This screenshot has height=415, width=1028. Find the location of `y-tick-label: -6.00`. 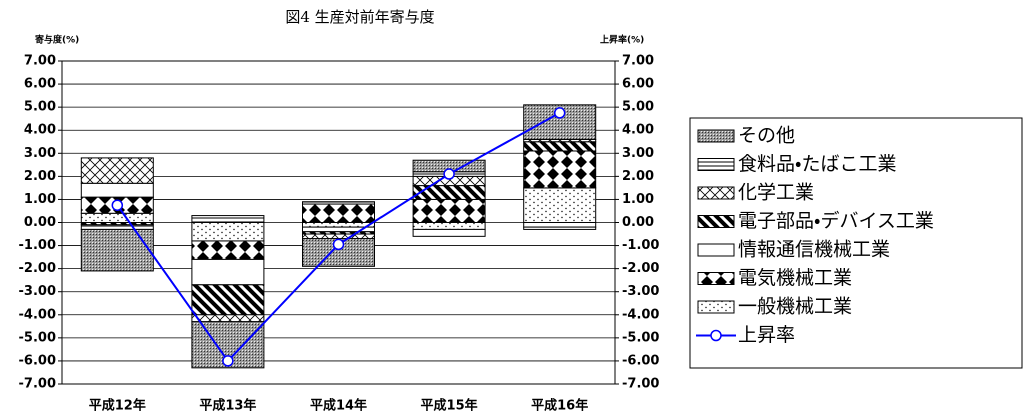

y-tick-label: -6.00 is located at coordinates (37, 360).